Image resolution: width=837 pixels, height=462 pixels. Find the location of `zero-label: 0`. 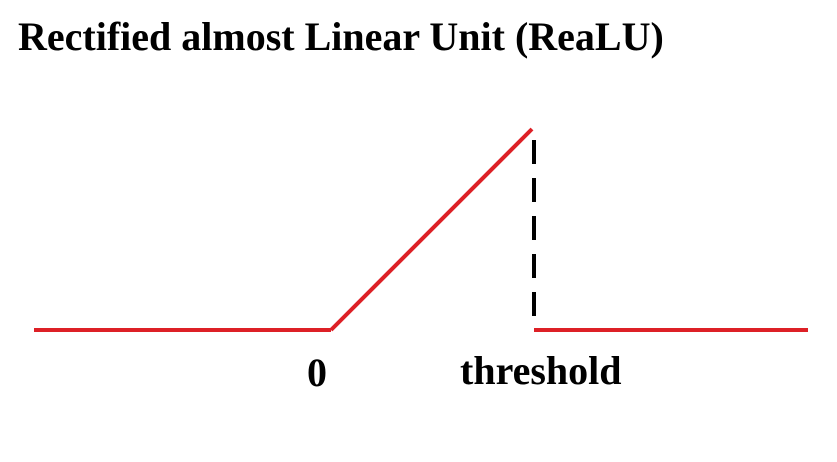

zero-label: 0 is located at coordinates (317, 372).